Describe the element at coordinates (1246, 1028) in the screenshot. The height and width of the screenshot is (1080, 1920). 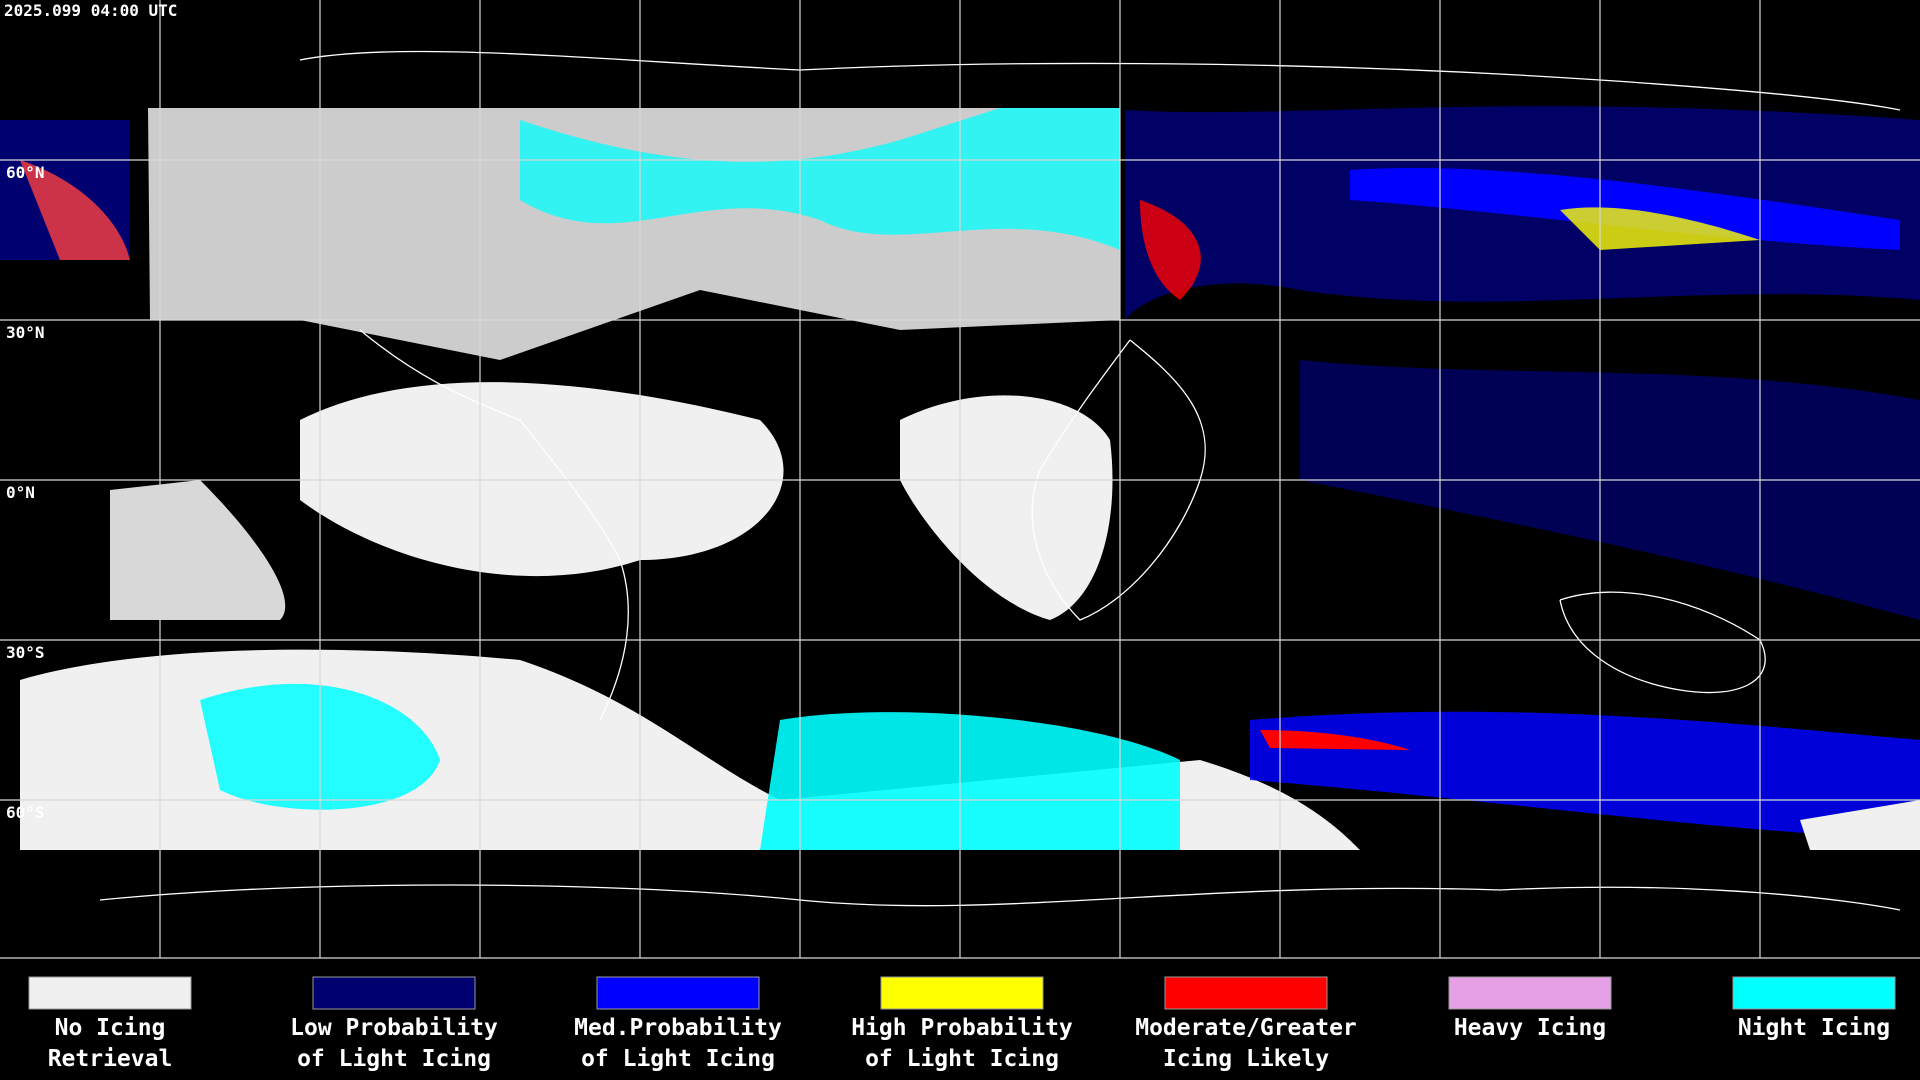
I see `legend-label: Moderate/Greater` at that location.